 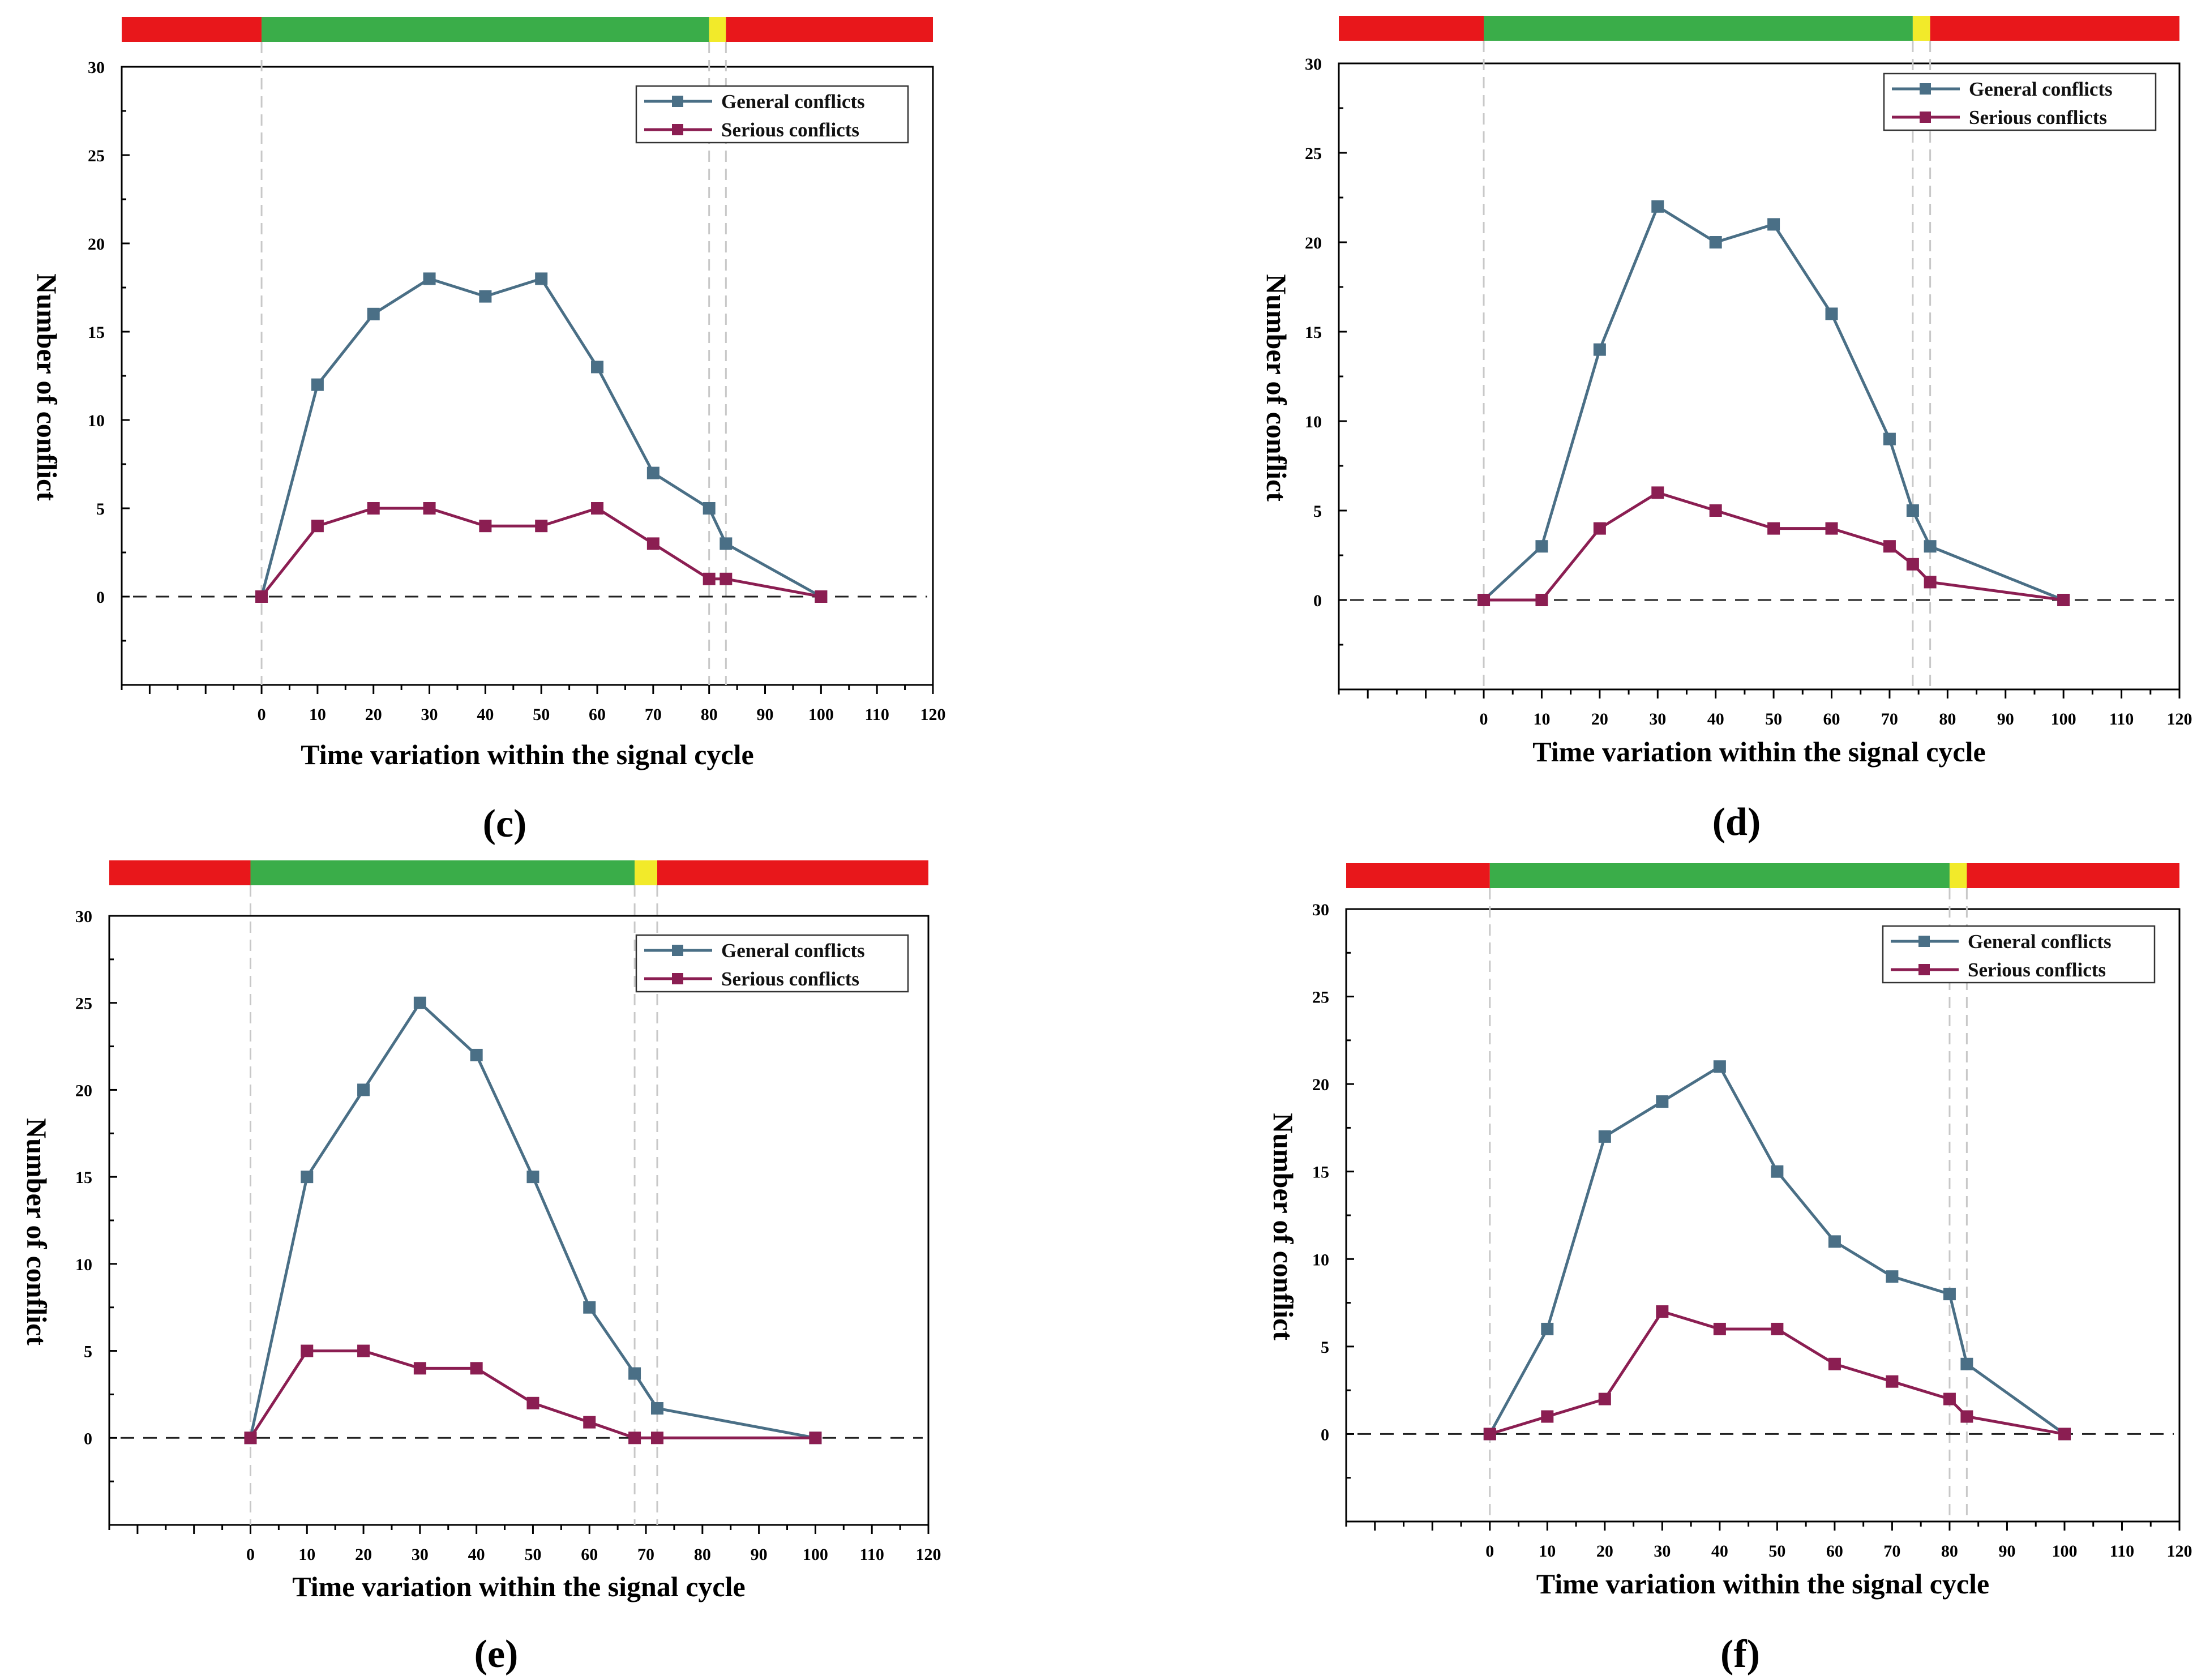 What do you see at coordinates (1736, 822) in the screenshot?
I see `panel-label: (d)` at bounding box center [1736, 822].